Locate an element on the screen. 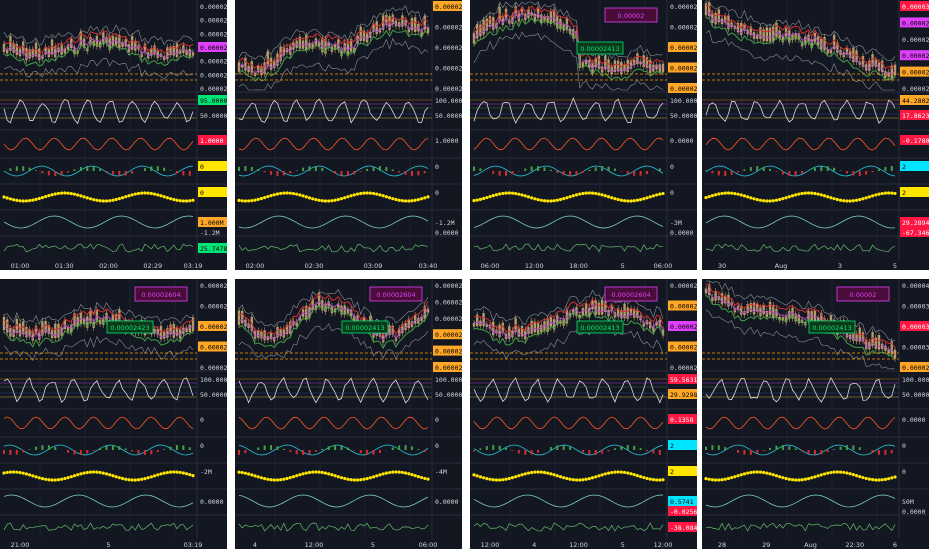 The image size is (932, 550). time-axis-label: 4 is located at coordinates (534, 545).